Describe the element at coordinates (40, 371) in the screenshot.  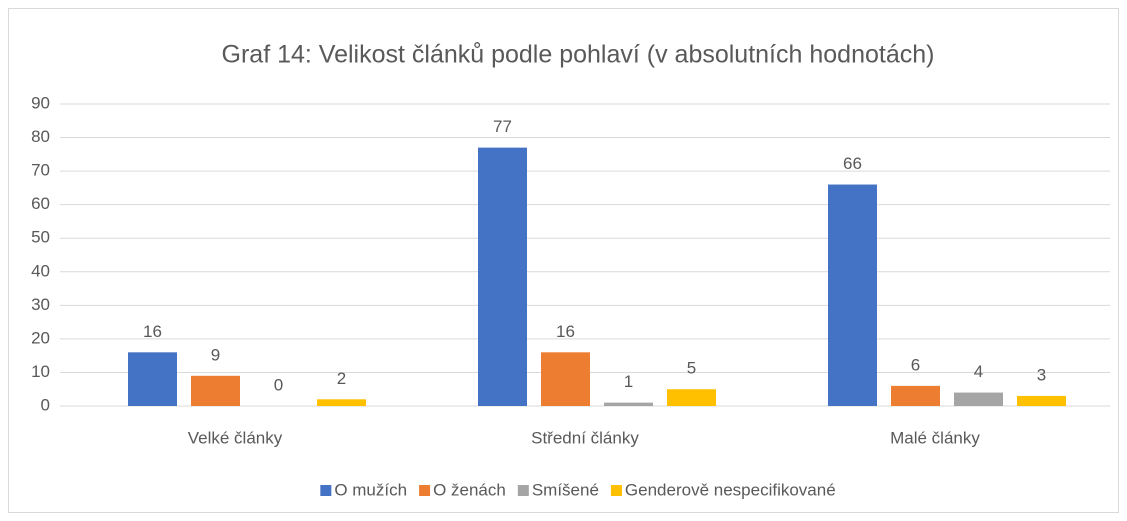
I see `y-tick-label: 10` at that location.